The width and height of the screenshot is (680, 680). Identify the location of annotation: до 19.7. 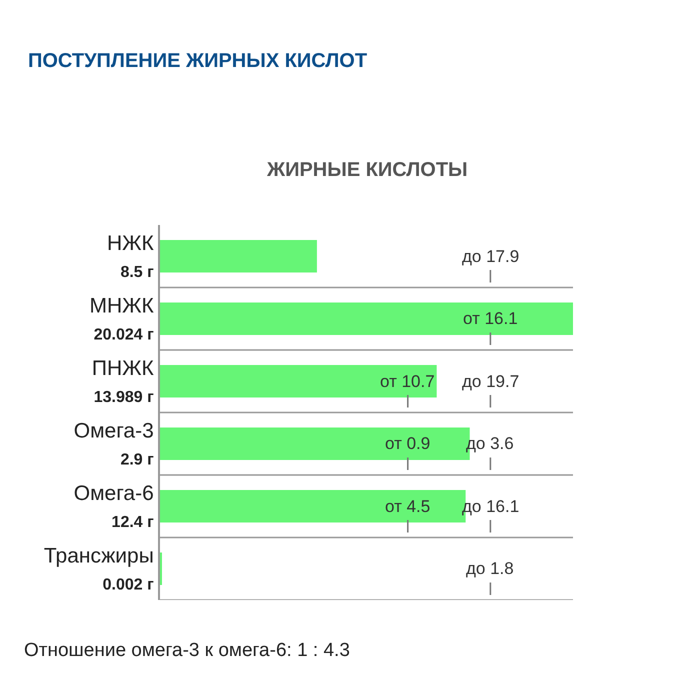
(491, 381).